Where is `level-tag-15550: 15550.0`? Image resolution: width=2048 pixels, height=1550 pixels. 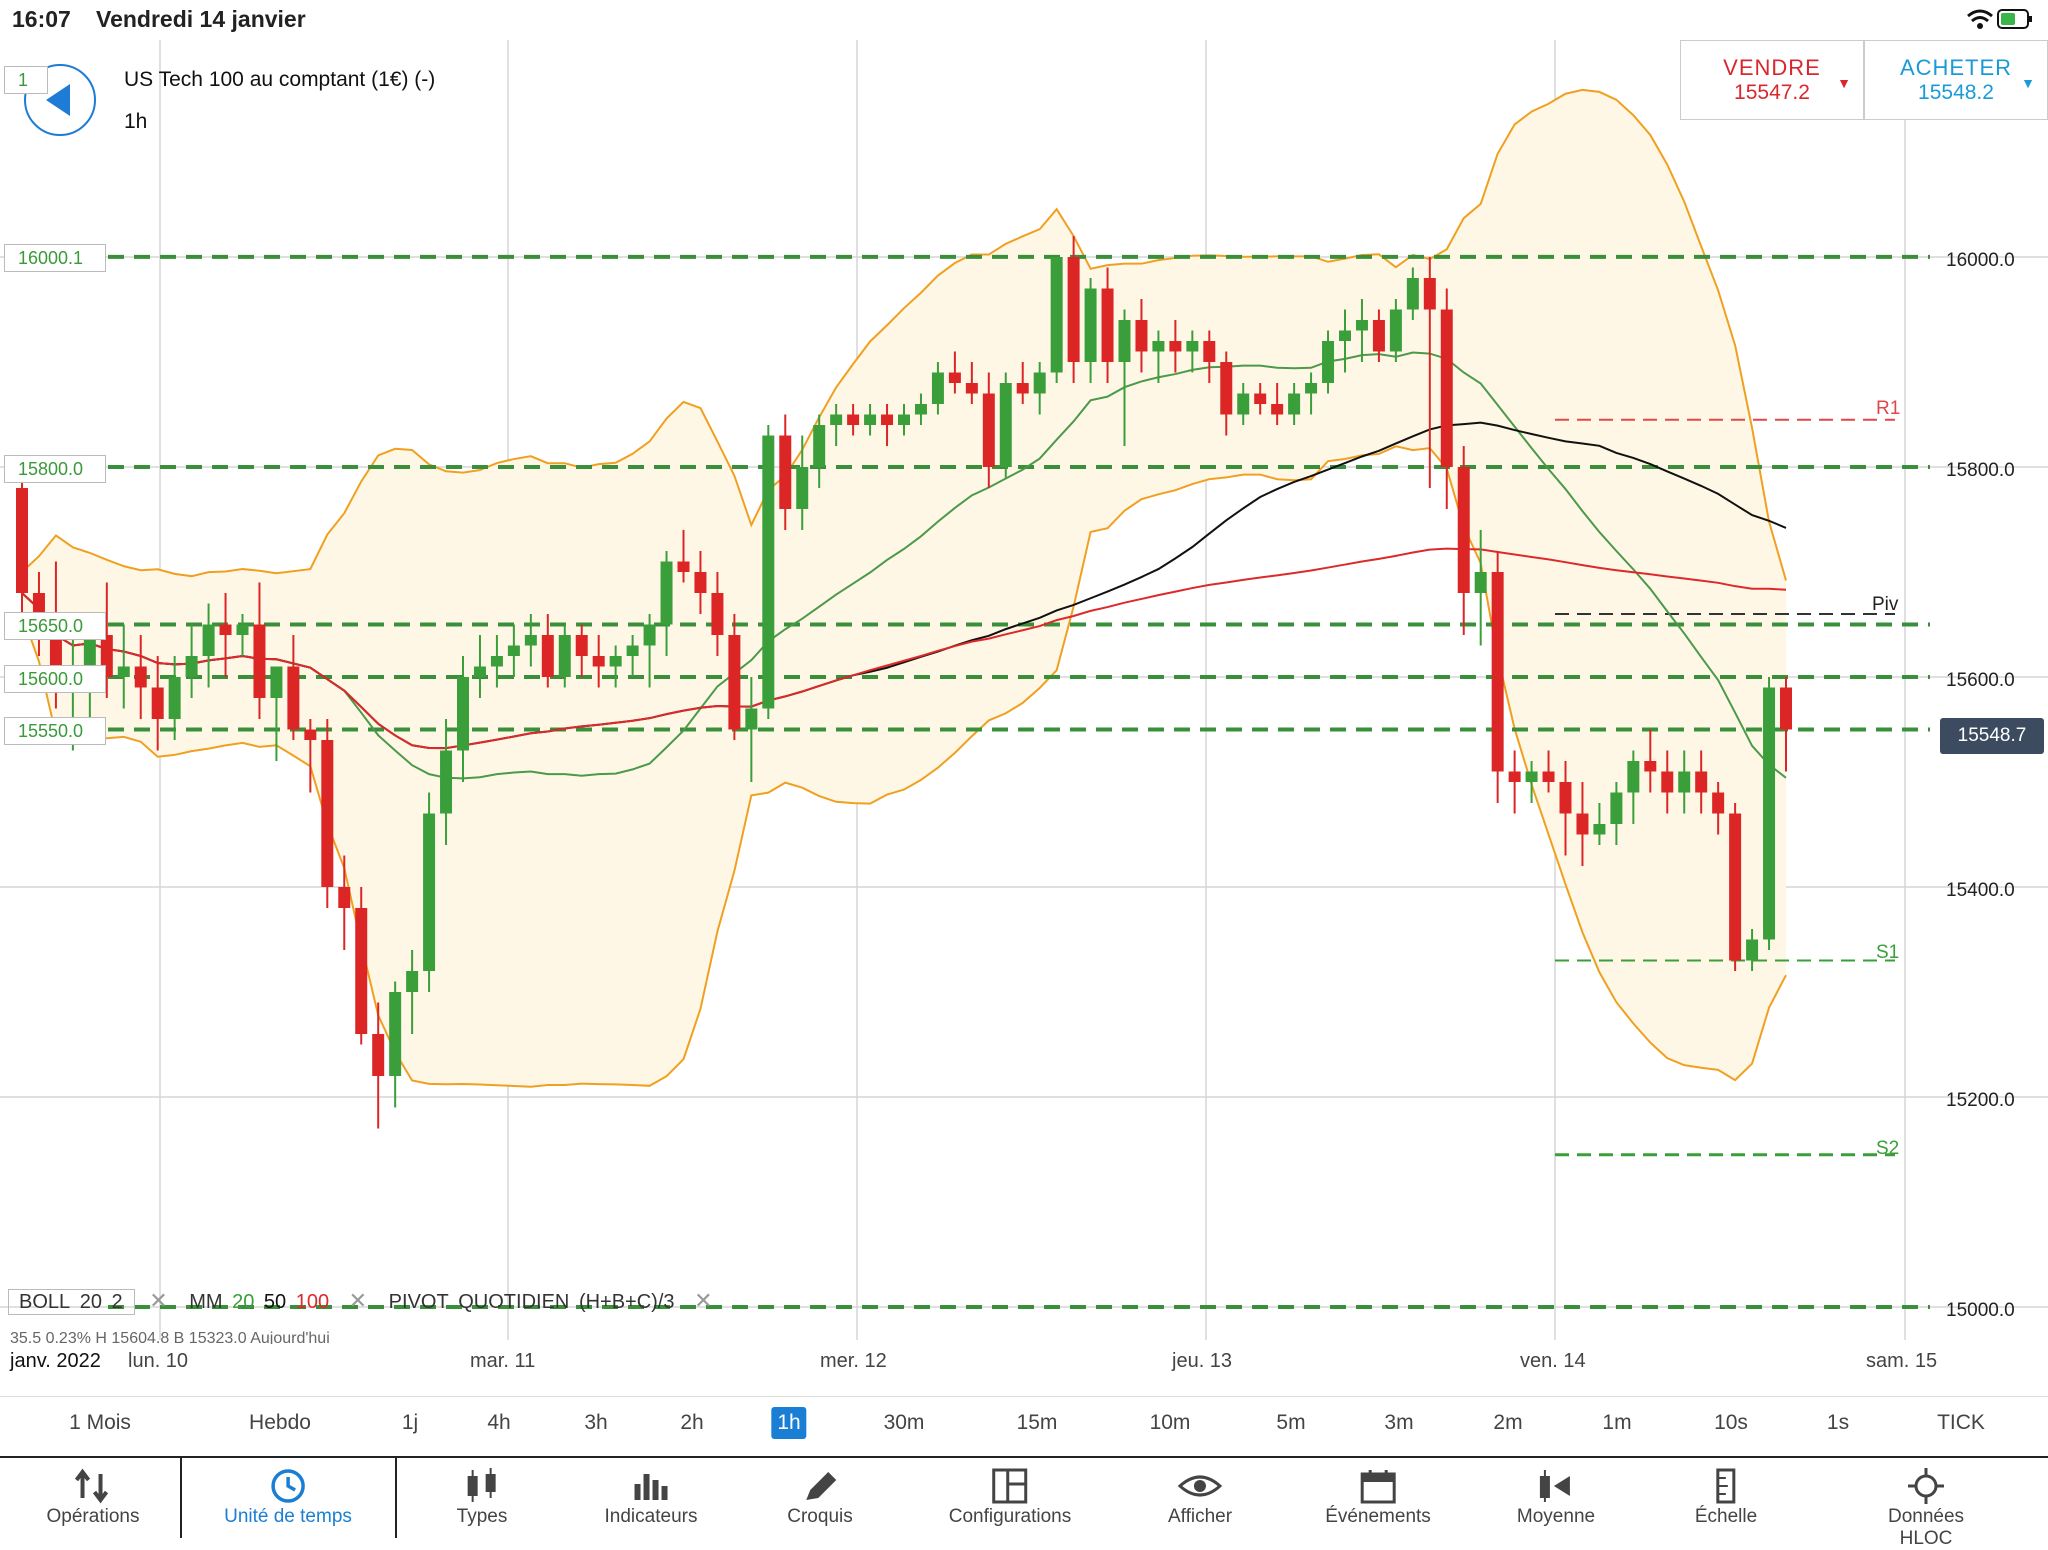
level-tag-15550: 15550.0 is located at coordinates (55, 731).